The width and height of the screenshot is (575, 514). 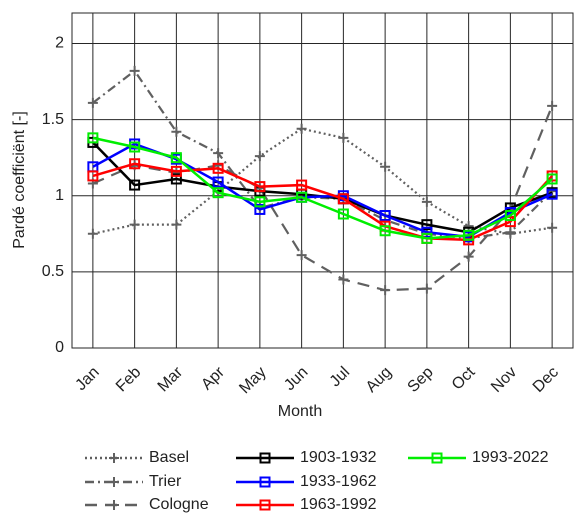 What do you see at coordinates (379, 380) in the screenshot?
I see `x-tick-label: Aug` at bounding box center [379, 380].